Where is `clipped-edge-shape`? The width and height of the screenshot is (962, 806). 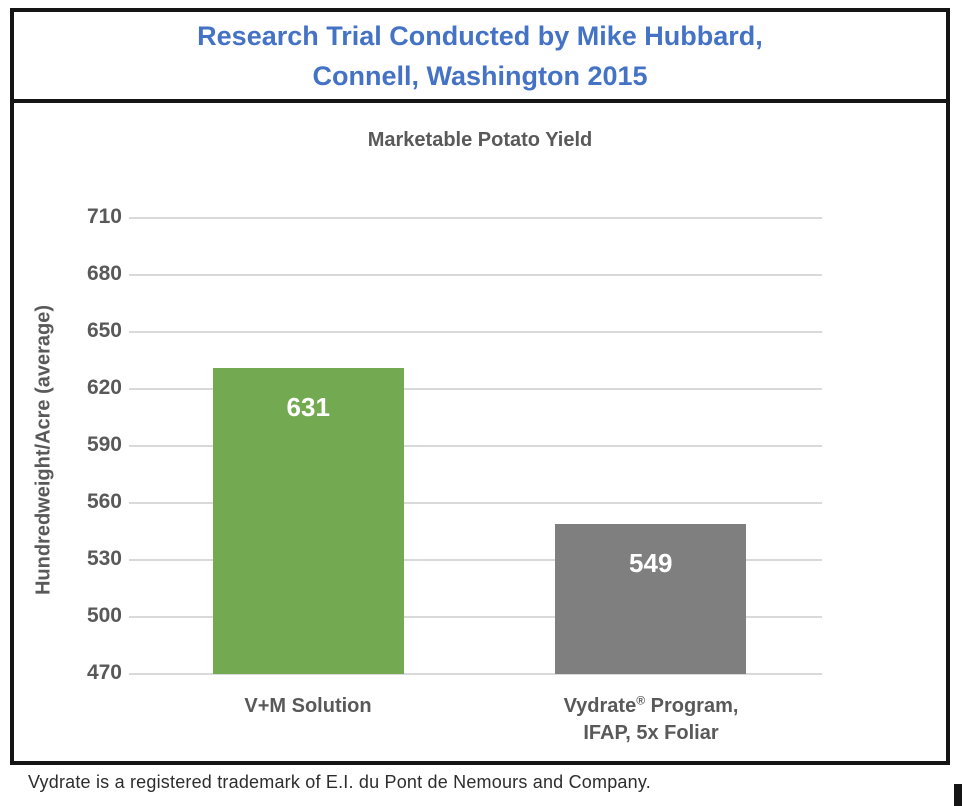 clipped-edge-shape is located at coordinates (958, 795).